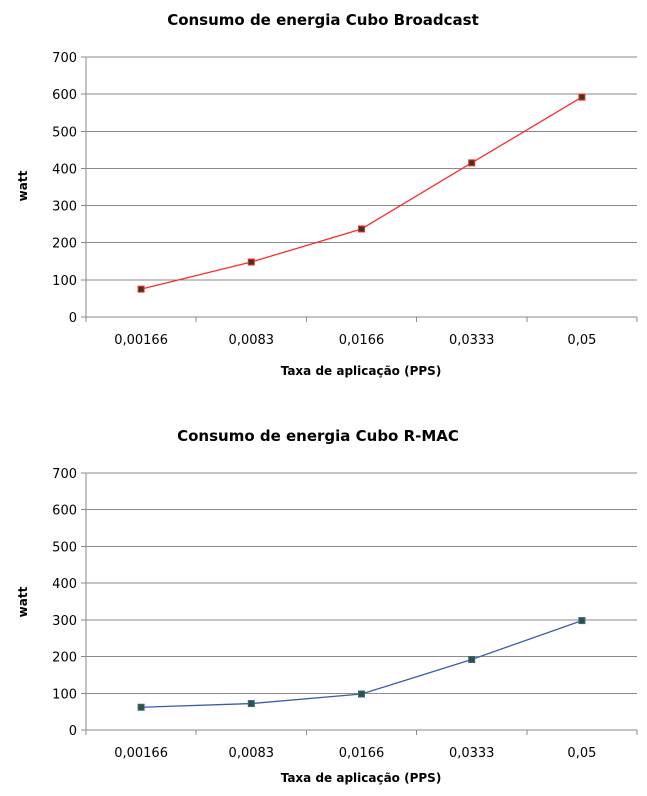  I want to click on chart-title: Consumo de energia Cubo Broadcast, so click(323, 20).